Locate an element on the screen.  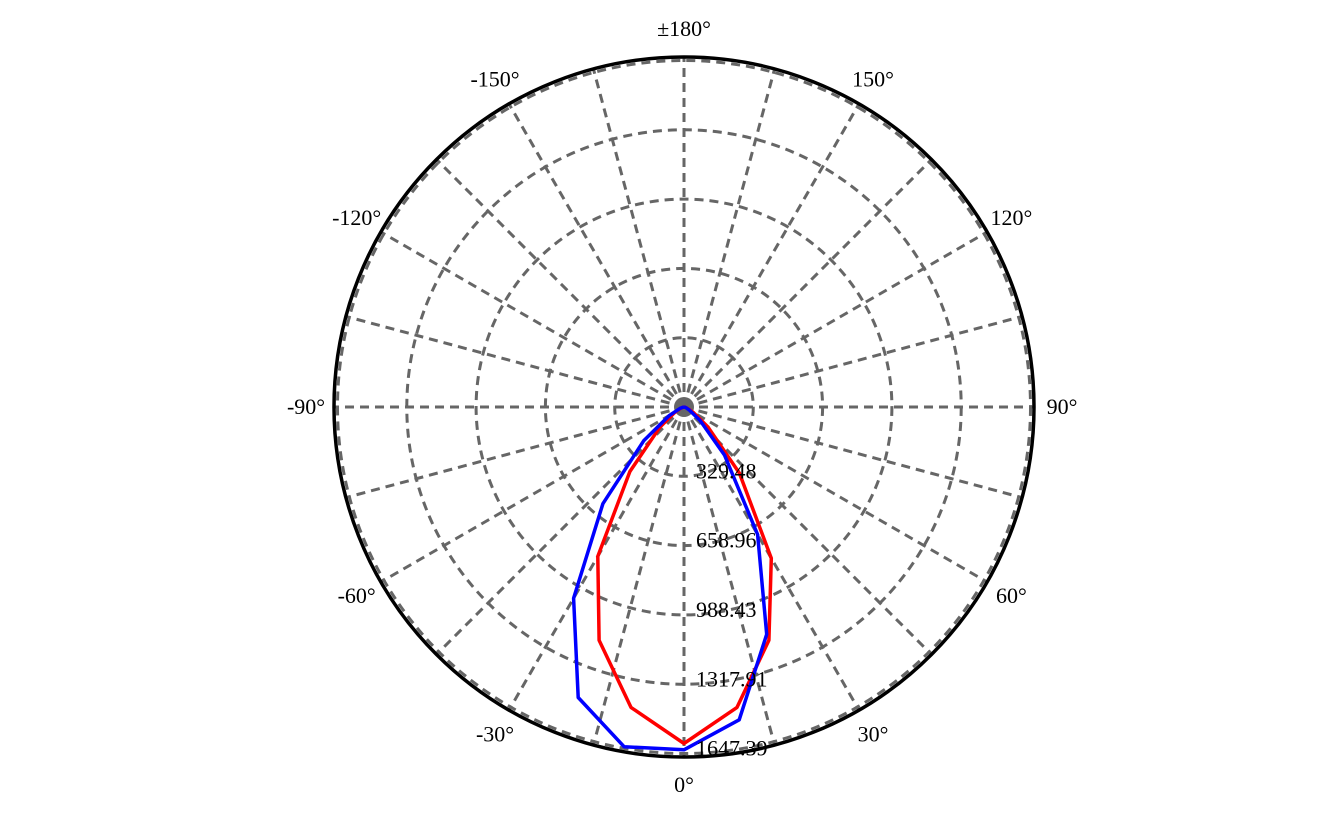
theta-tick-label: -150° is located at coordinates (494, 79).